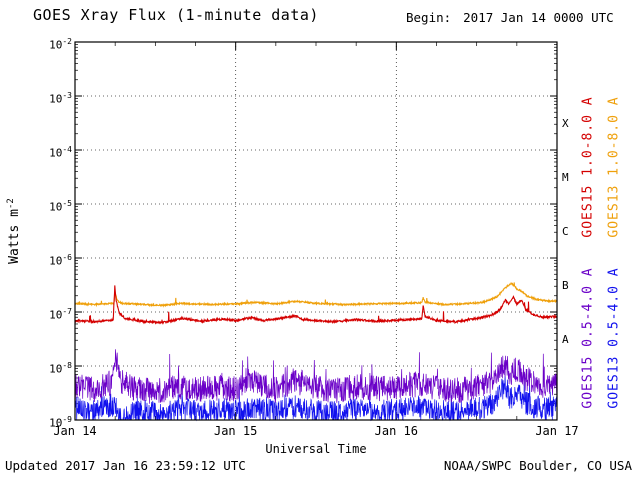 This screenshot has width=640, height=480. What do you see at coordinates (316, 294) in the screenshot?
I see `series-goes13-long` at bounding box center [316, 294].